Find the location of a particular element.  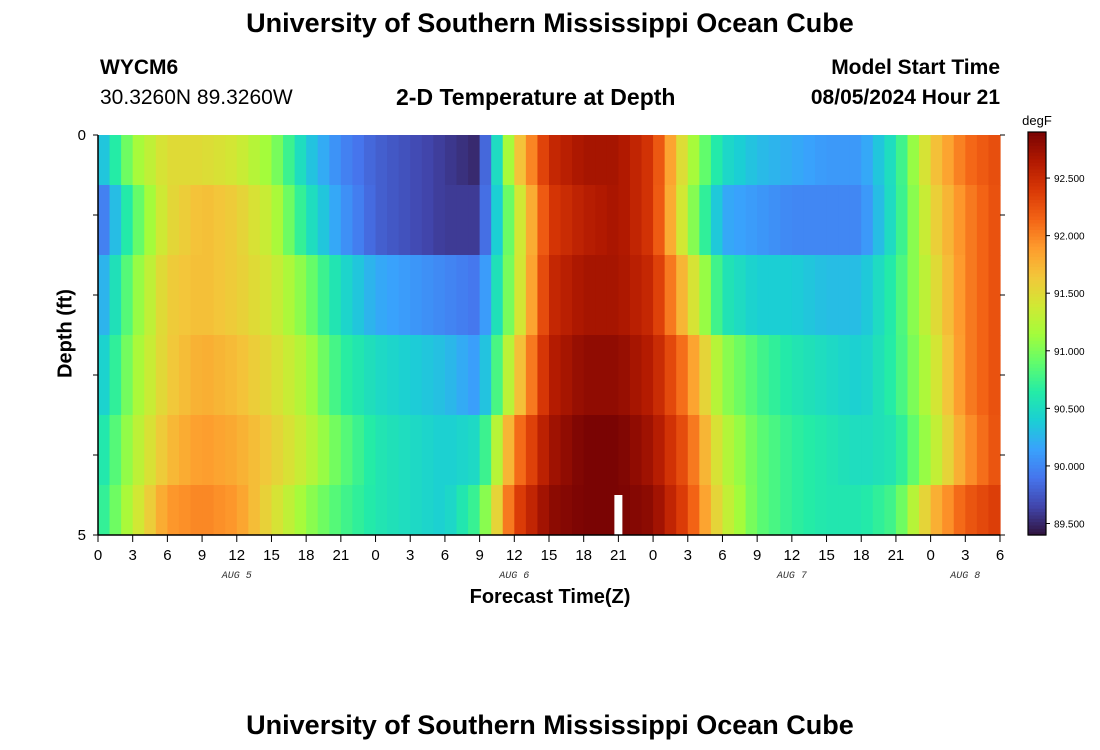

x-tick-label: 0 is located at coordinates (930, 555).